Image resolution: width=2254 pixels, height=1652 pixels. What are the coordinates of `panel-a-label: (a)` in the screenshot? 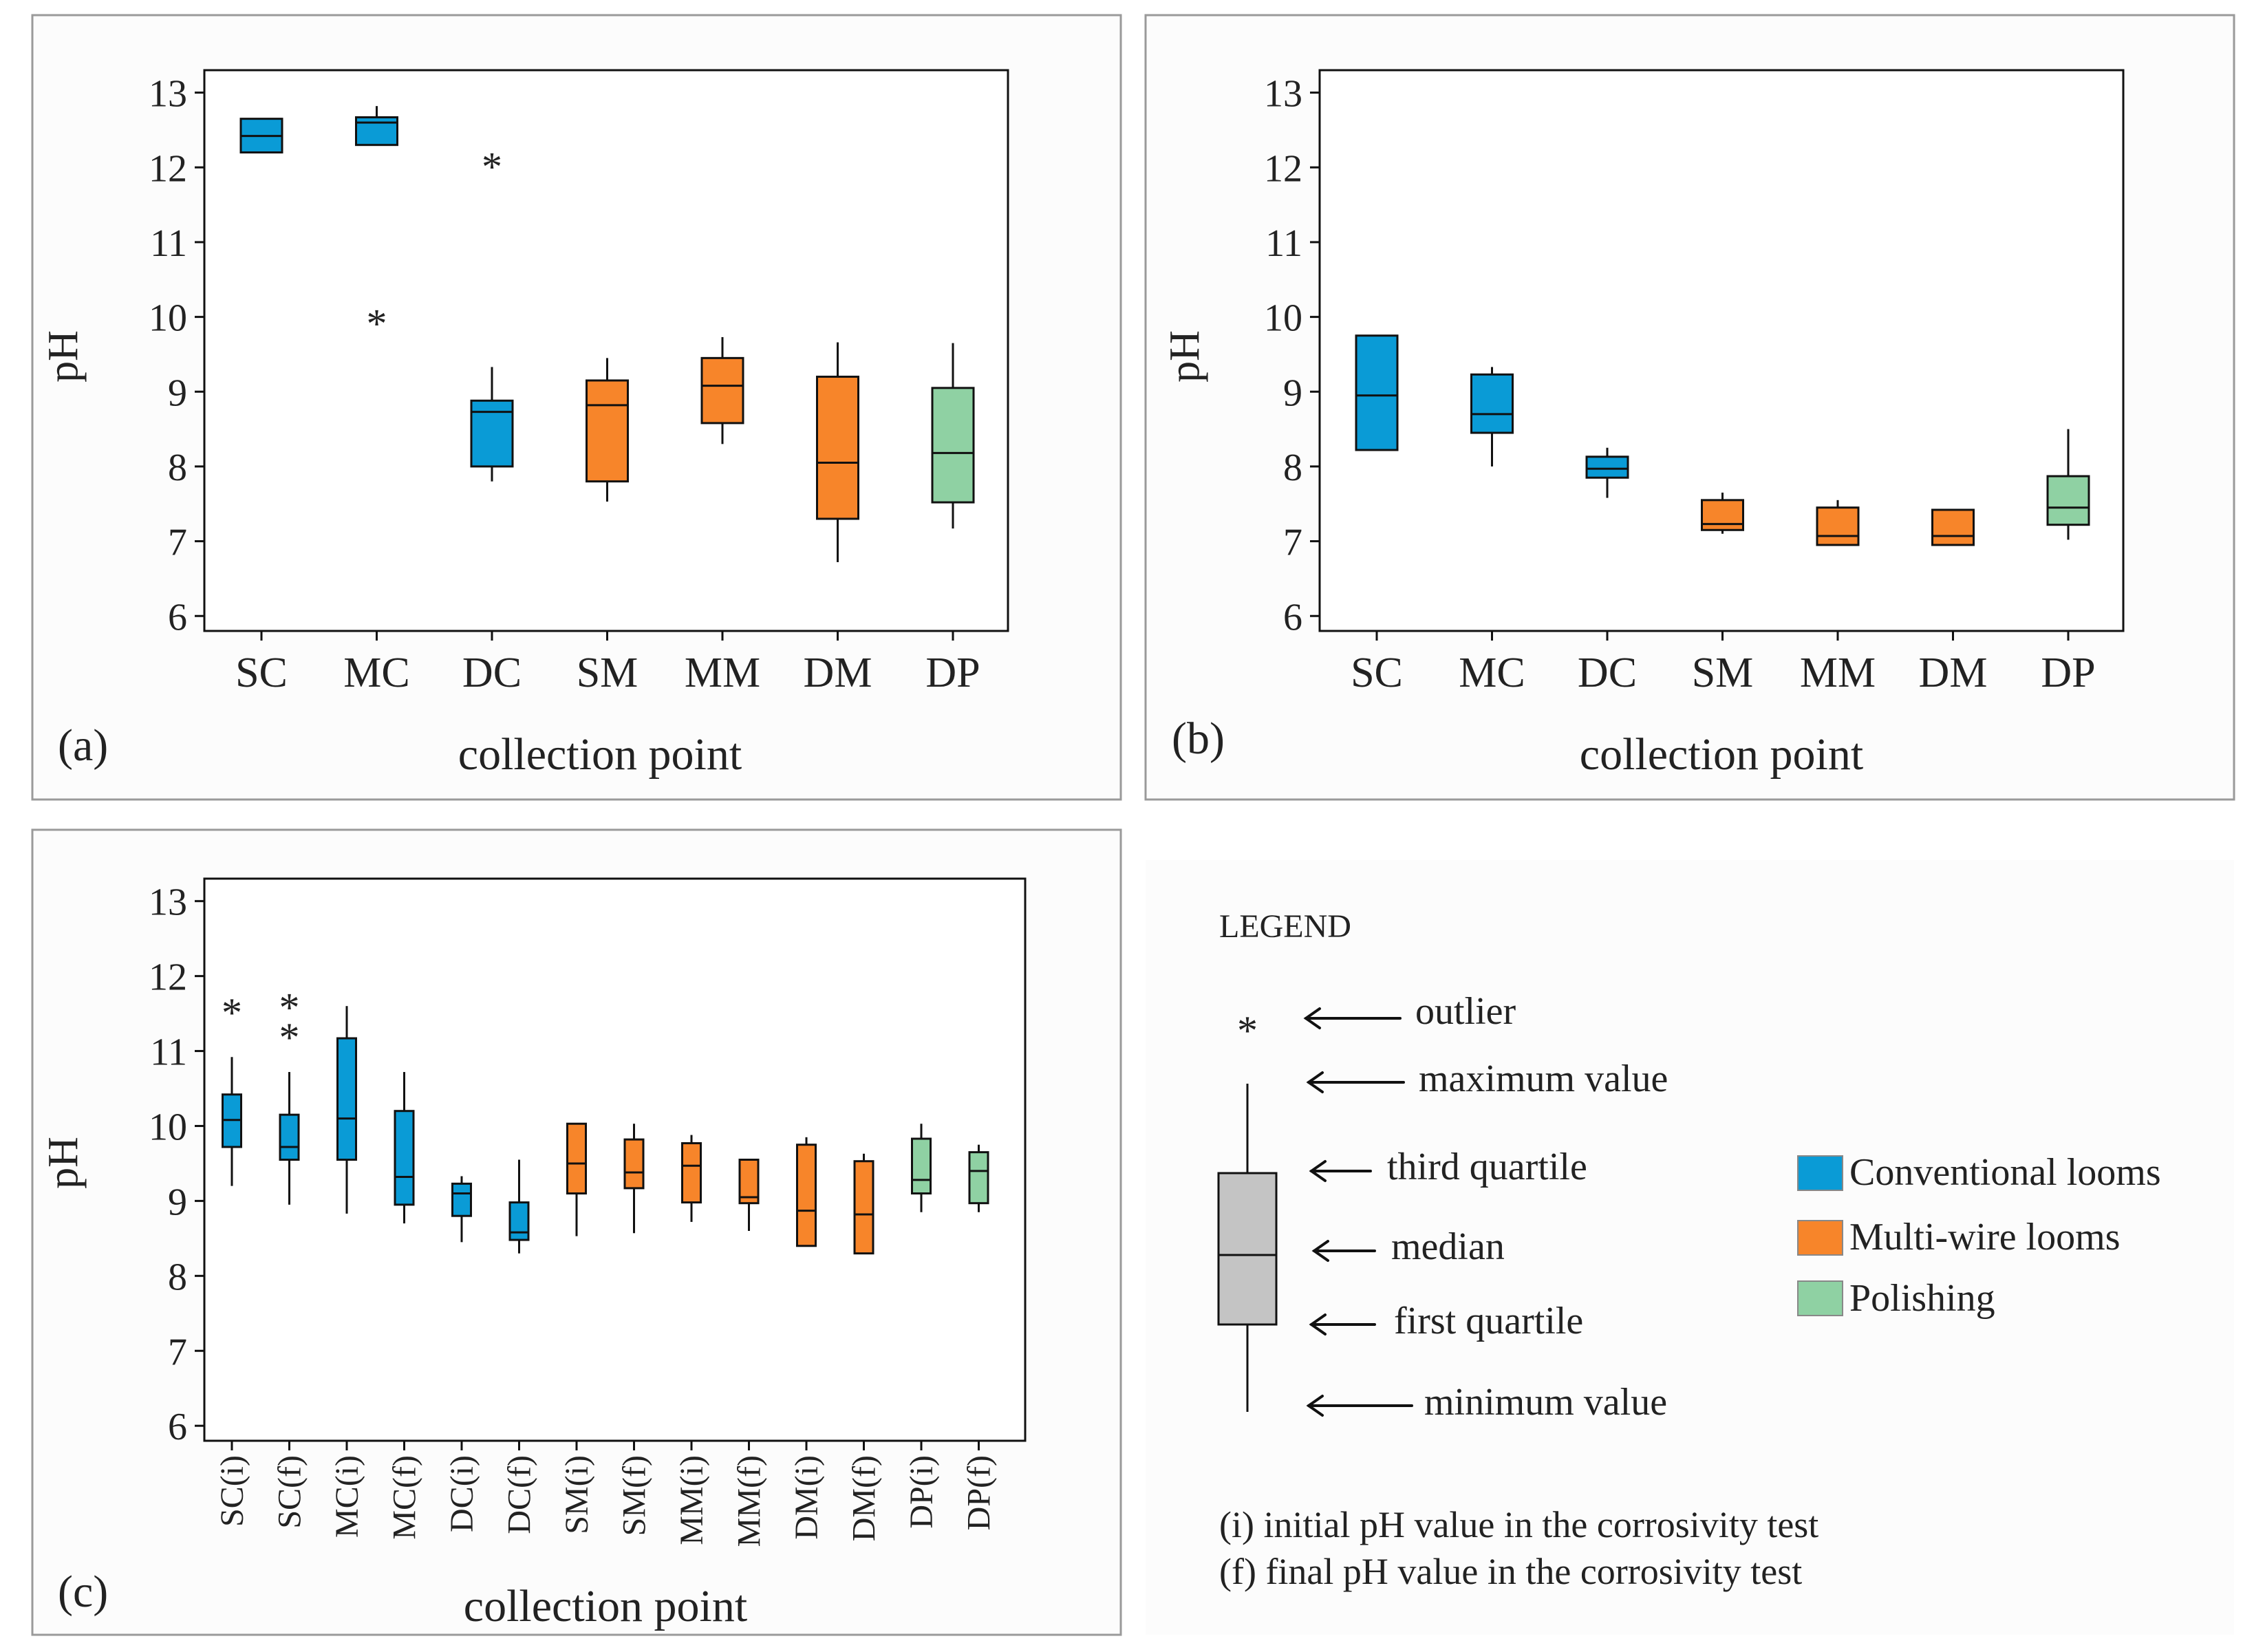 It's located at (83, 745).